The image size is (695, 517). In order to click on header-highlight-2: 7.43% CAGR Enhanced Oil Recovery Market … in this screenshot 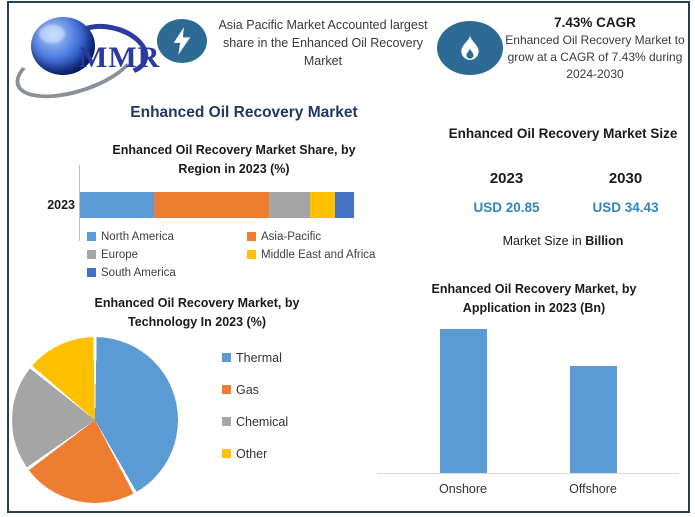, I will do `click(595, 48)`.